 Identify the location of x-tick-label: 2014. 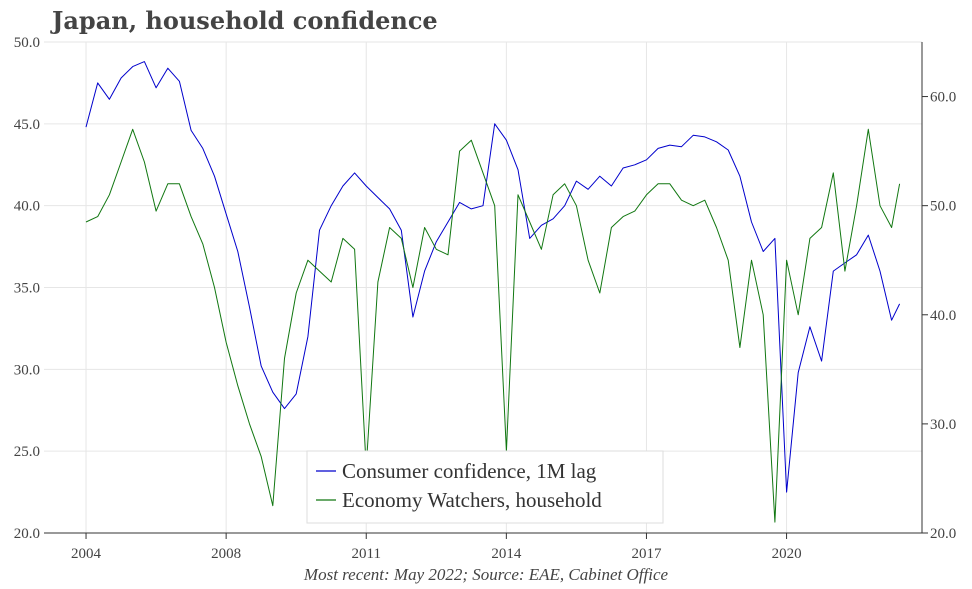
(506, 554).